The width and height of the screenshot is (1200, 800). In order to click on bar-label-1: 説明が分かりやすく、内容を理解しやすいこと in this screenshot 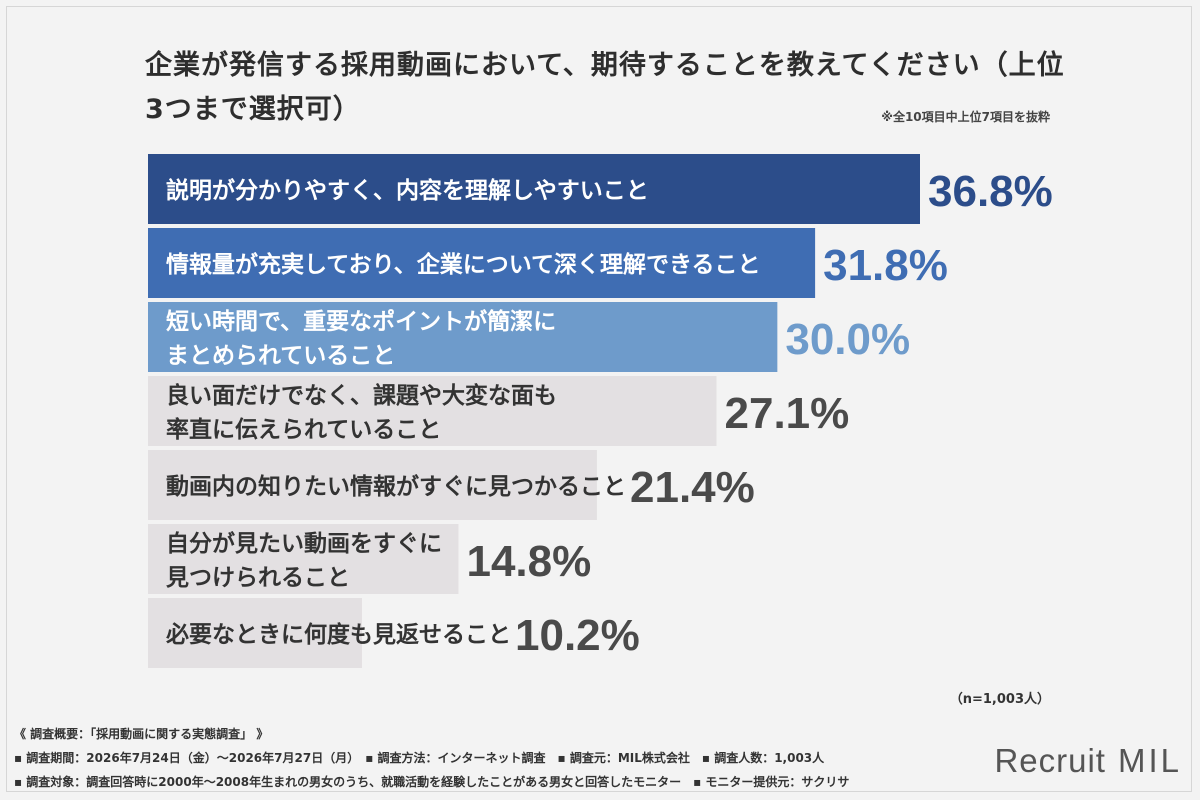, I will do `click(407, 190)`.